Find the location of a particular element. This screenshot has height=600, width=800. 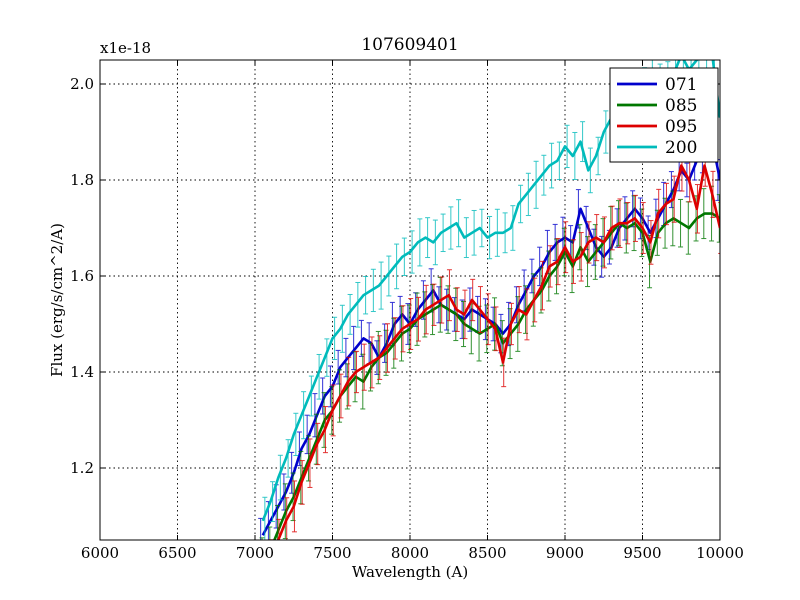

legend-label-085: 085 is located at coordinates (681, 106).